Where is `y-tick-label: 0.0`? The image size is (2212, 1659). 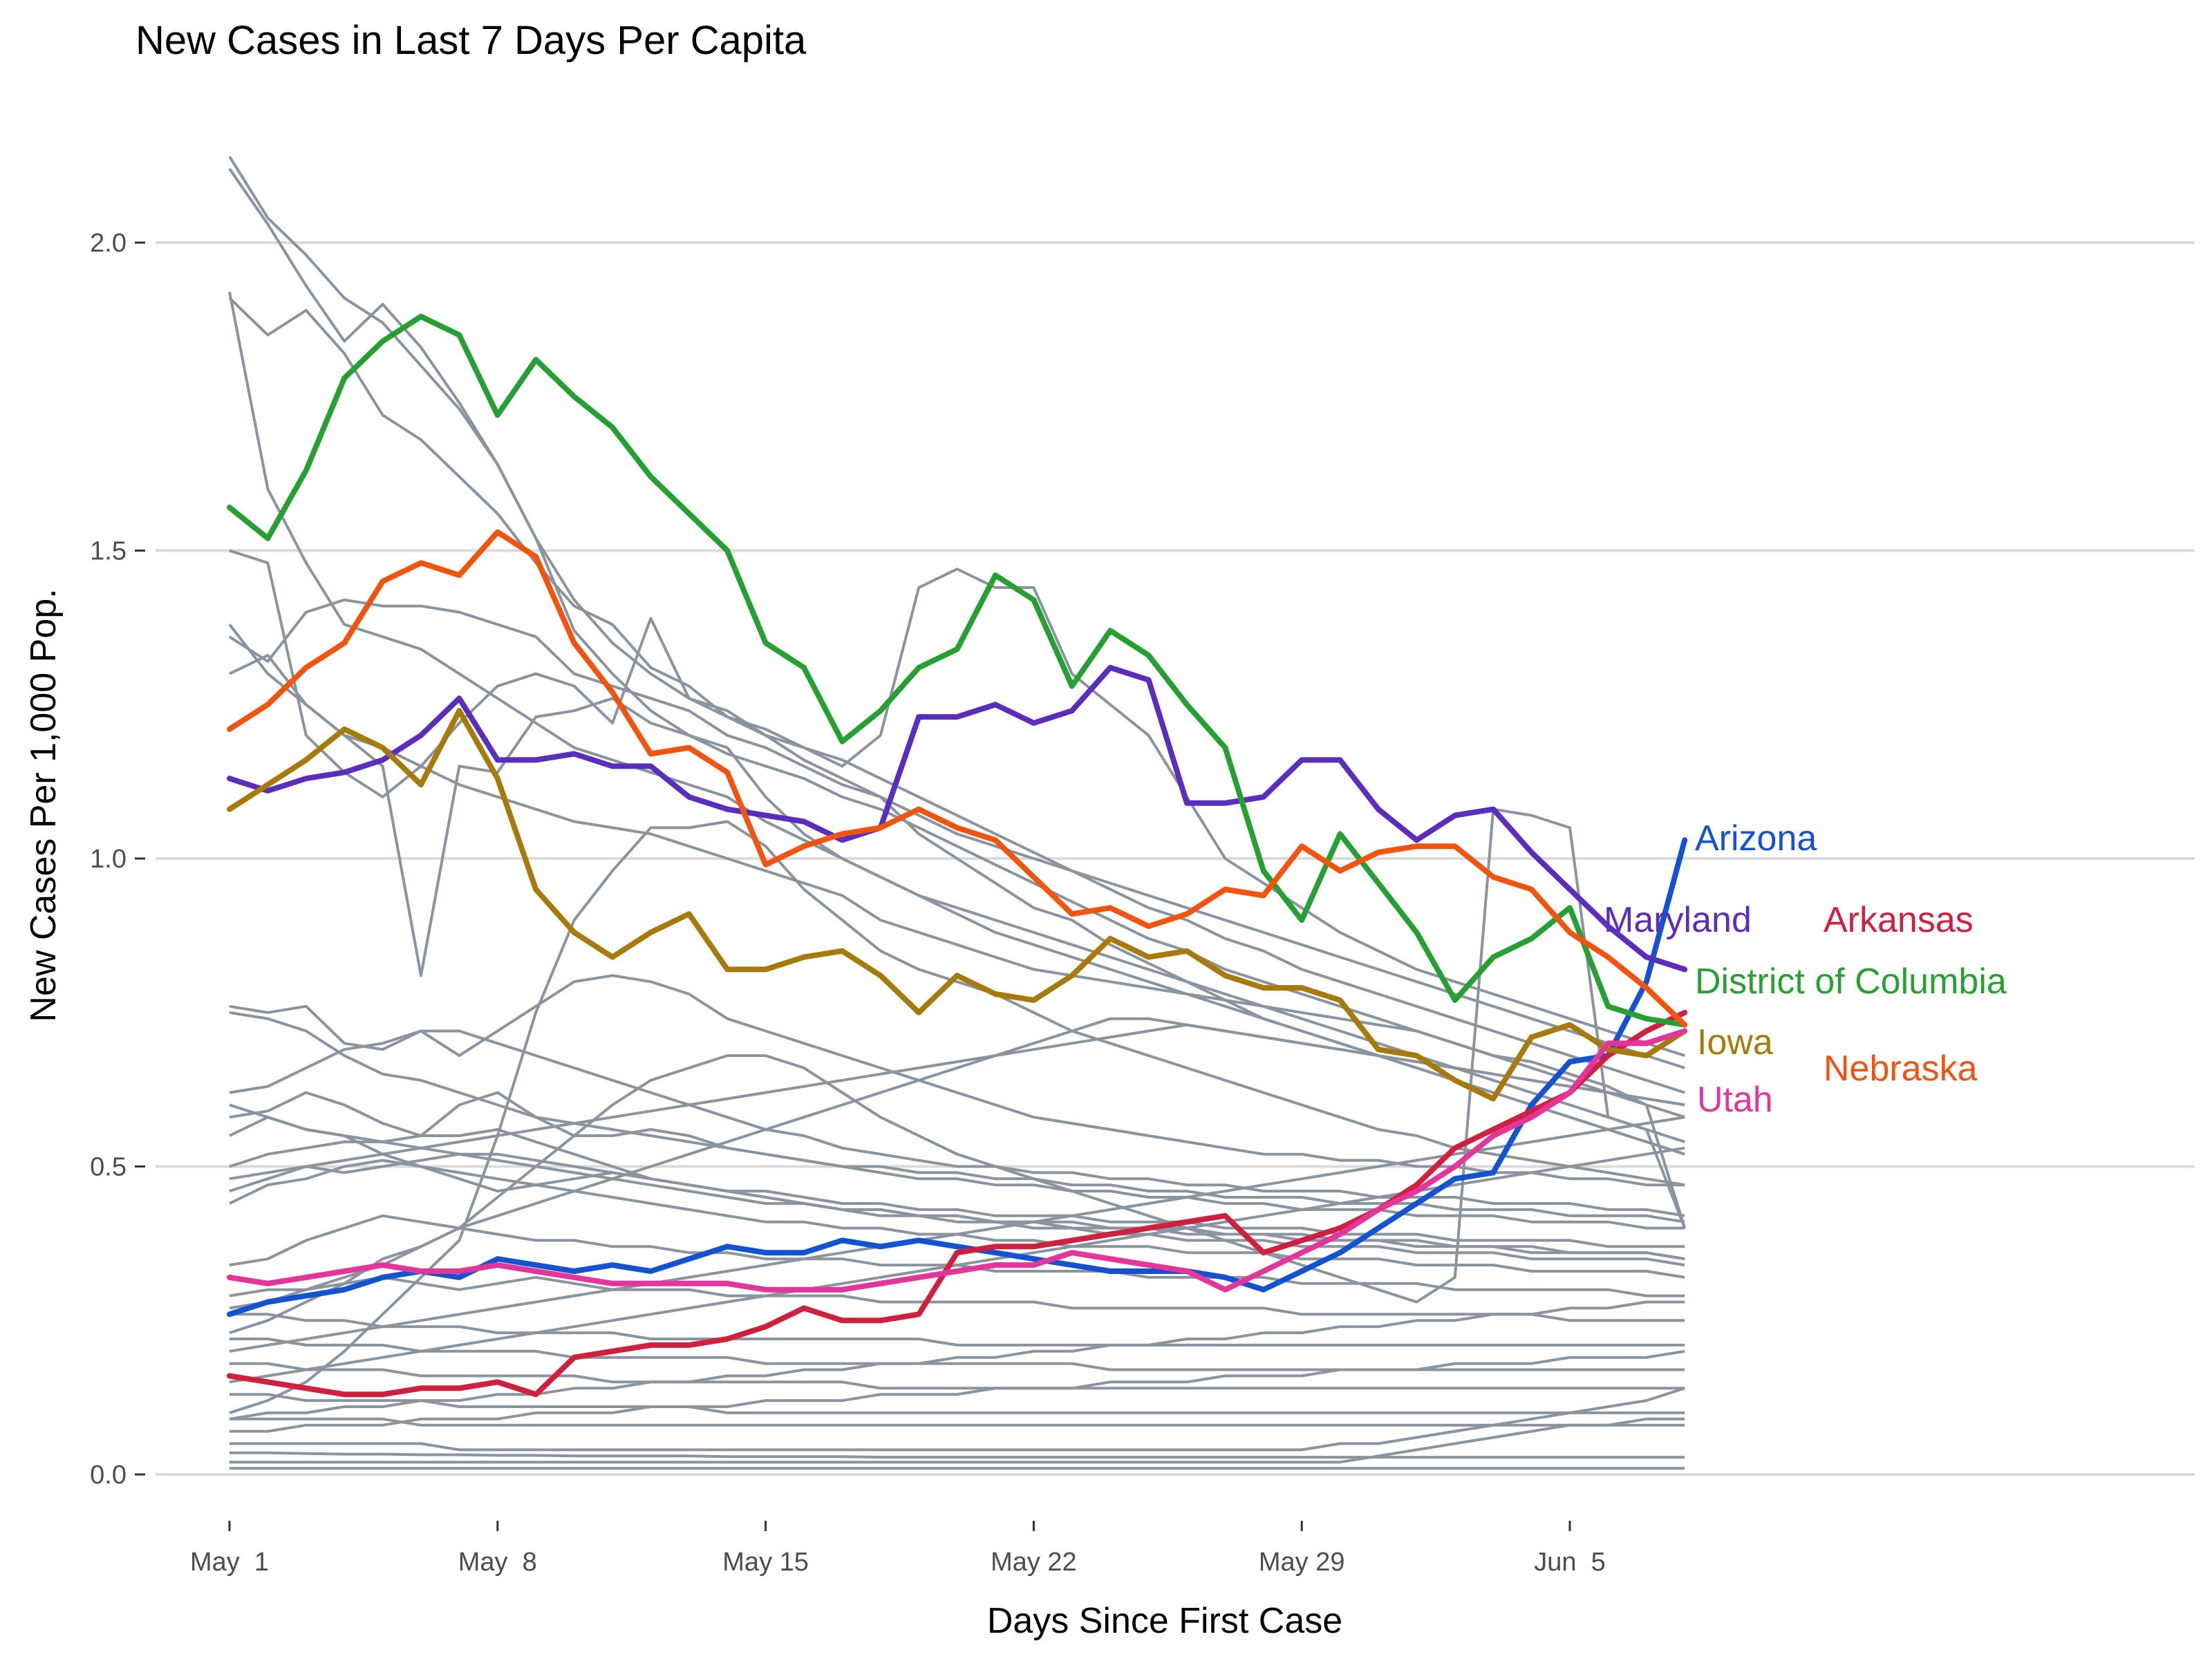 y-tick-label: 0.0 is located at coordinates (108, 1475).